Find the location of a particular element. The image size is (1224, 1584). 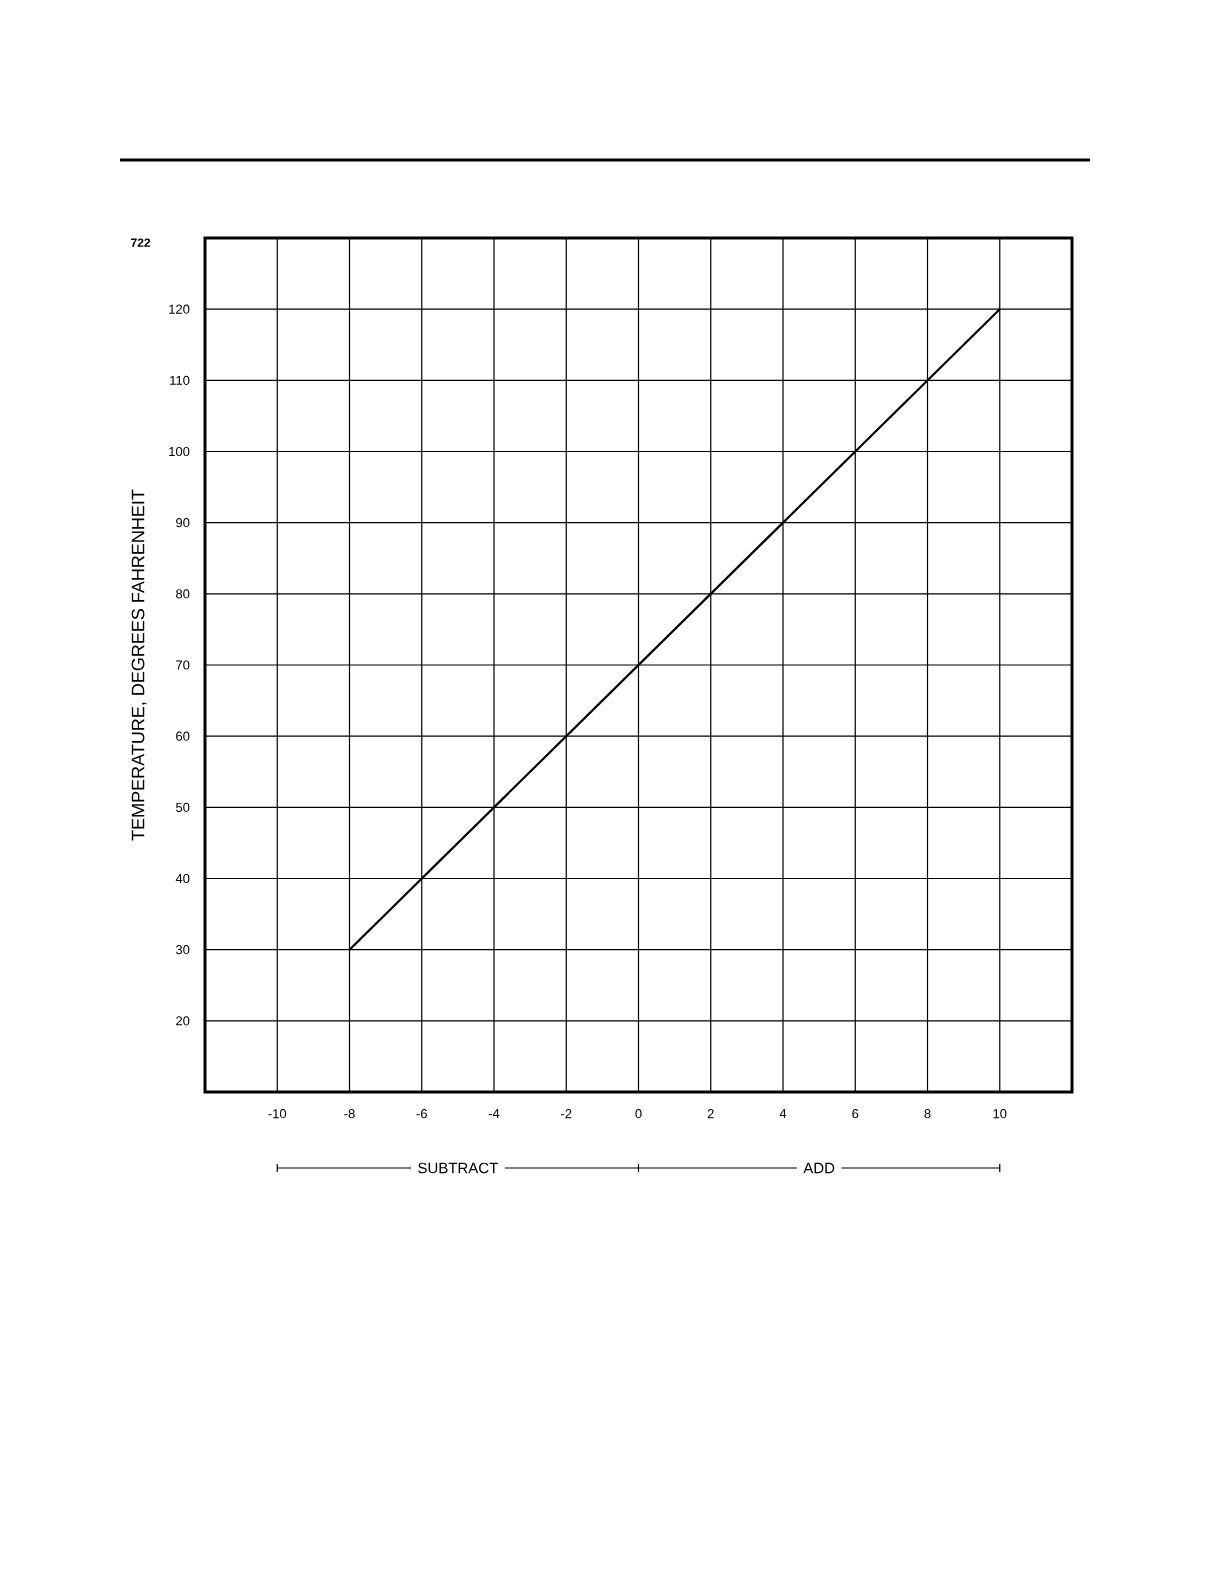

y-tick-label: 60 is located at coordinates (183, 736).